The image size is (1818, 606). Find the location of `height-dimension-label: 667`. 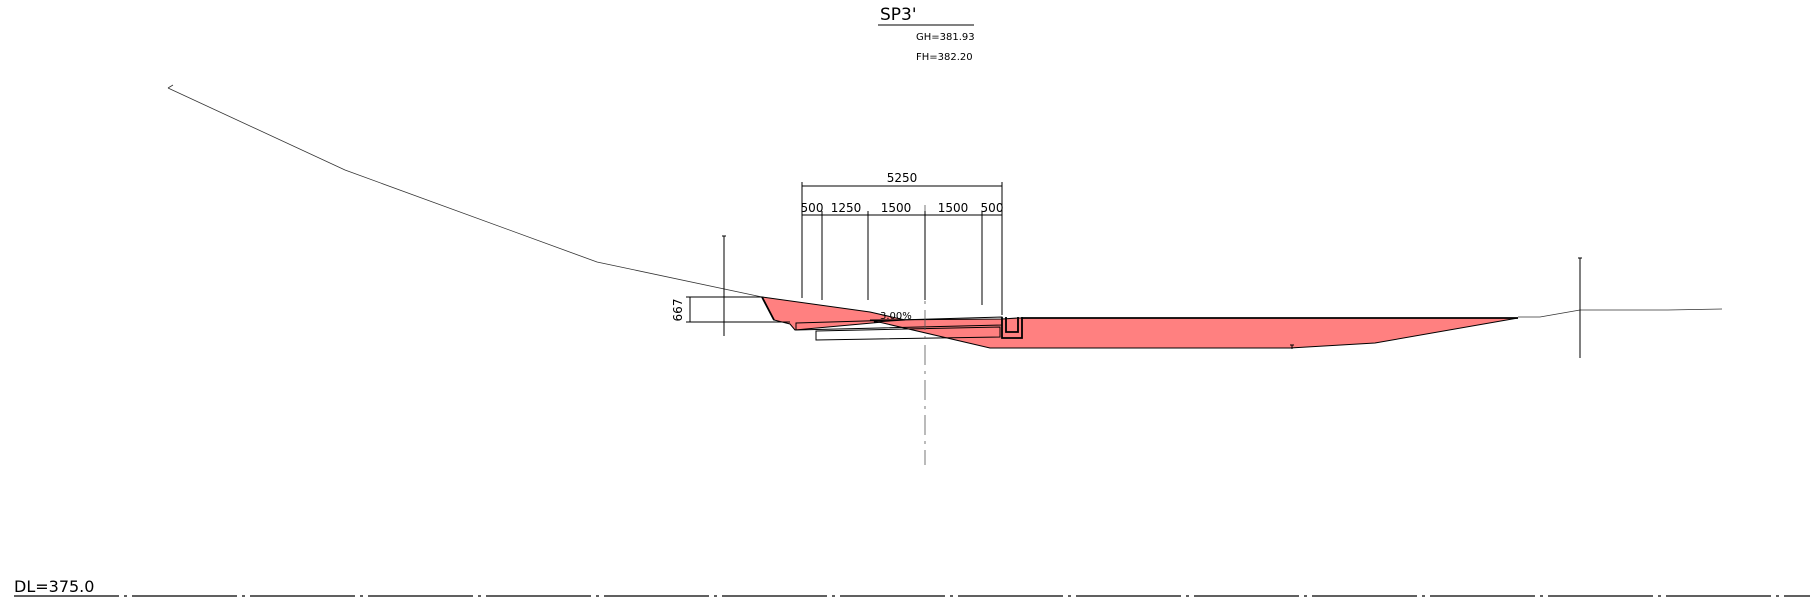

height-dimension-label: 667 is located at coordinates (678, 310).